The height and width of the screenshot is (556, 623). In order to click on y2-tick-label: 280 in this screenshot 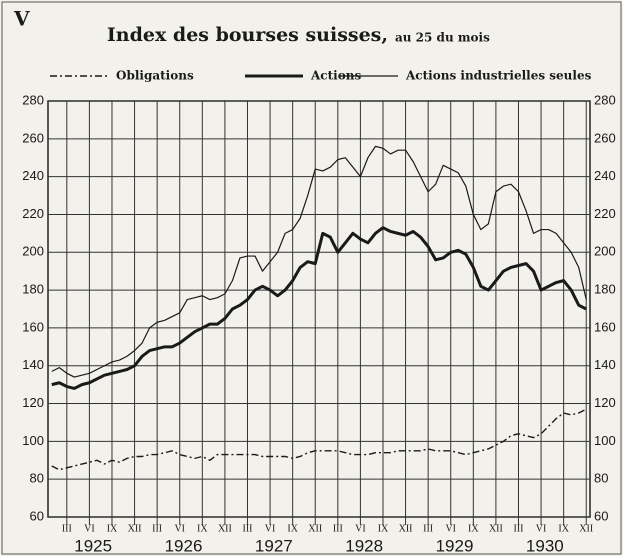, I will do `click(605, 99)`.